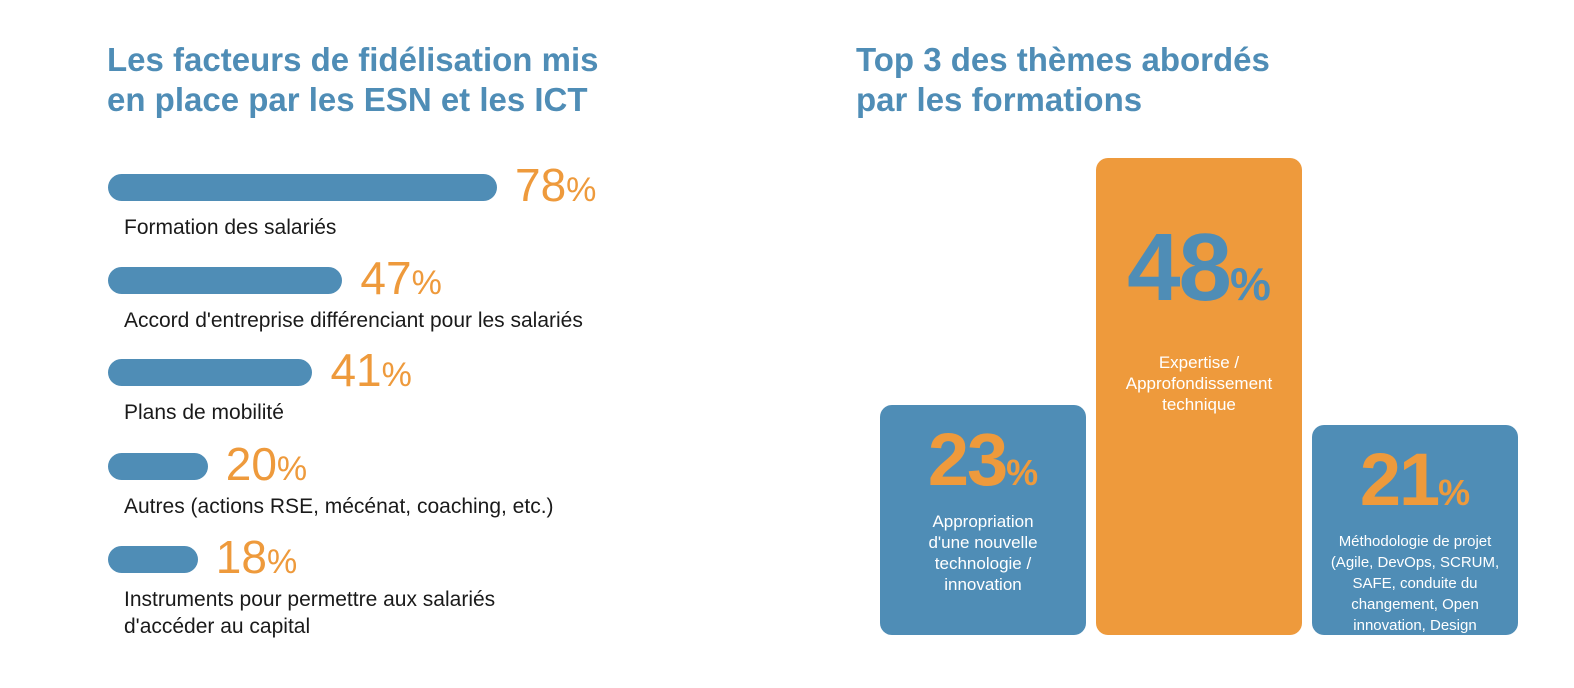  I want to click on bar-value-label: 20%, so click(266, 464).